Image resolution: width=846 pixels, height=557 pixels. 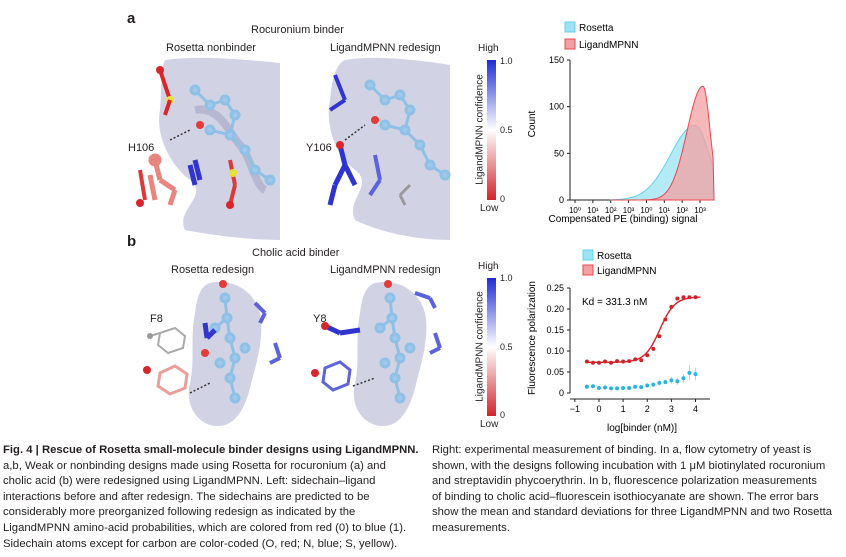 I want to click on chart-a-y-tick-label: 50, so click(x=559, y=153).